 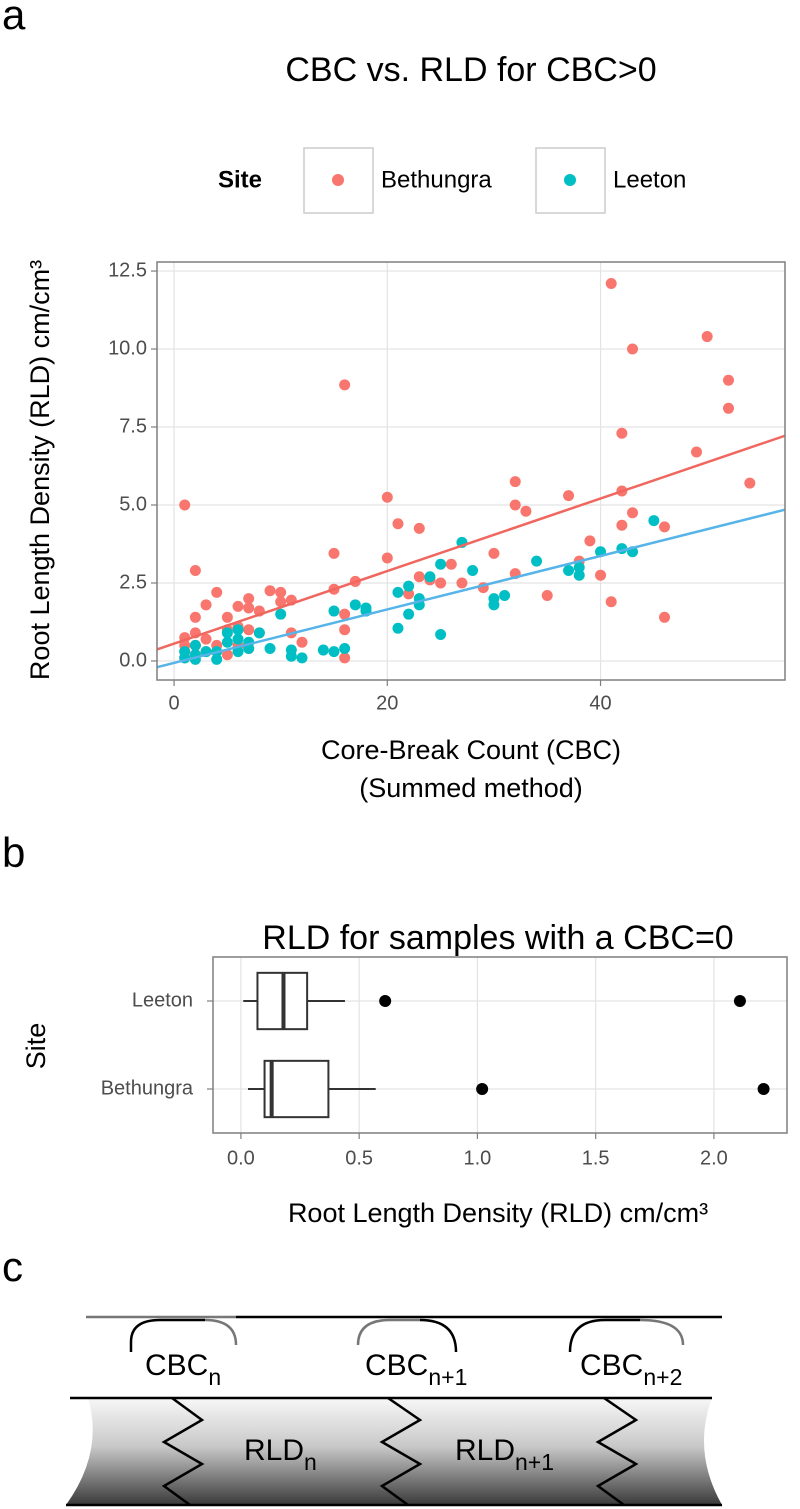 I want to click on chart-title: CBC vs. RLD for CBC>0, so click(x=470, y=70).